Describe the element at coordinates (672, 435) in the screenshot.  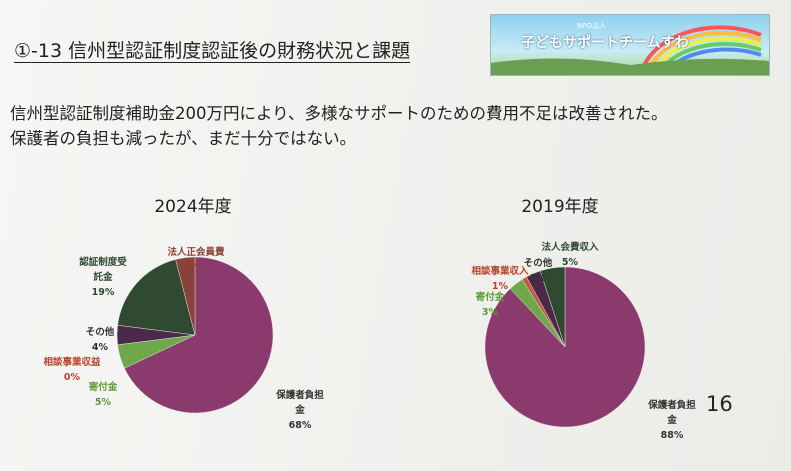
I see `value-label: 88%` at that location.